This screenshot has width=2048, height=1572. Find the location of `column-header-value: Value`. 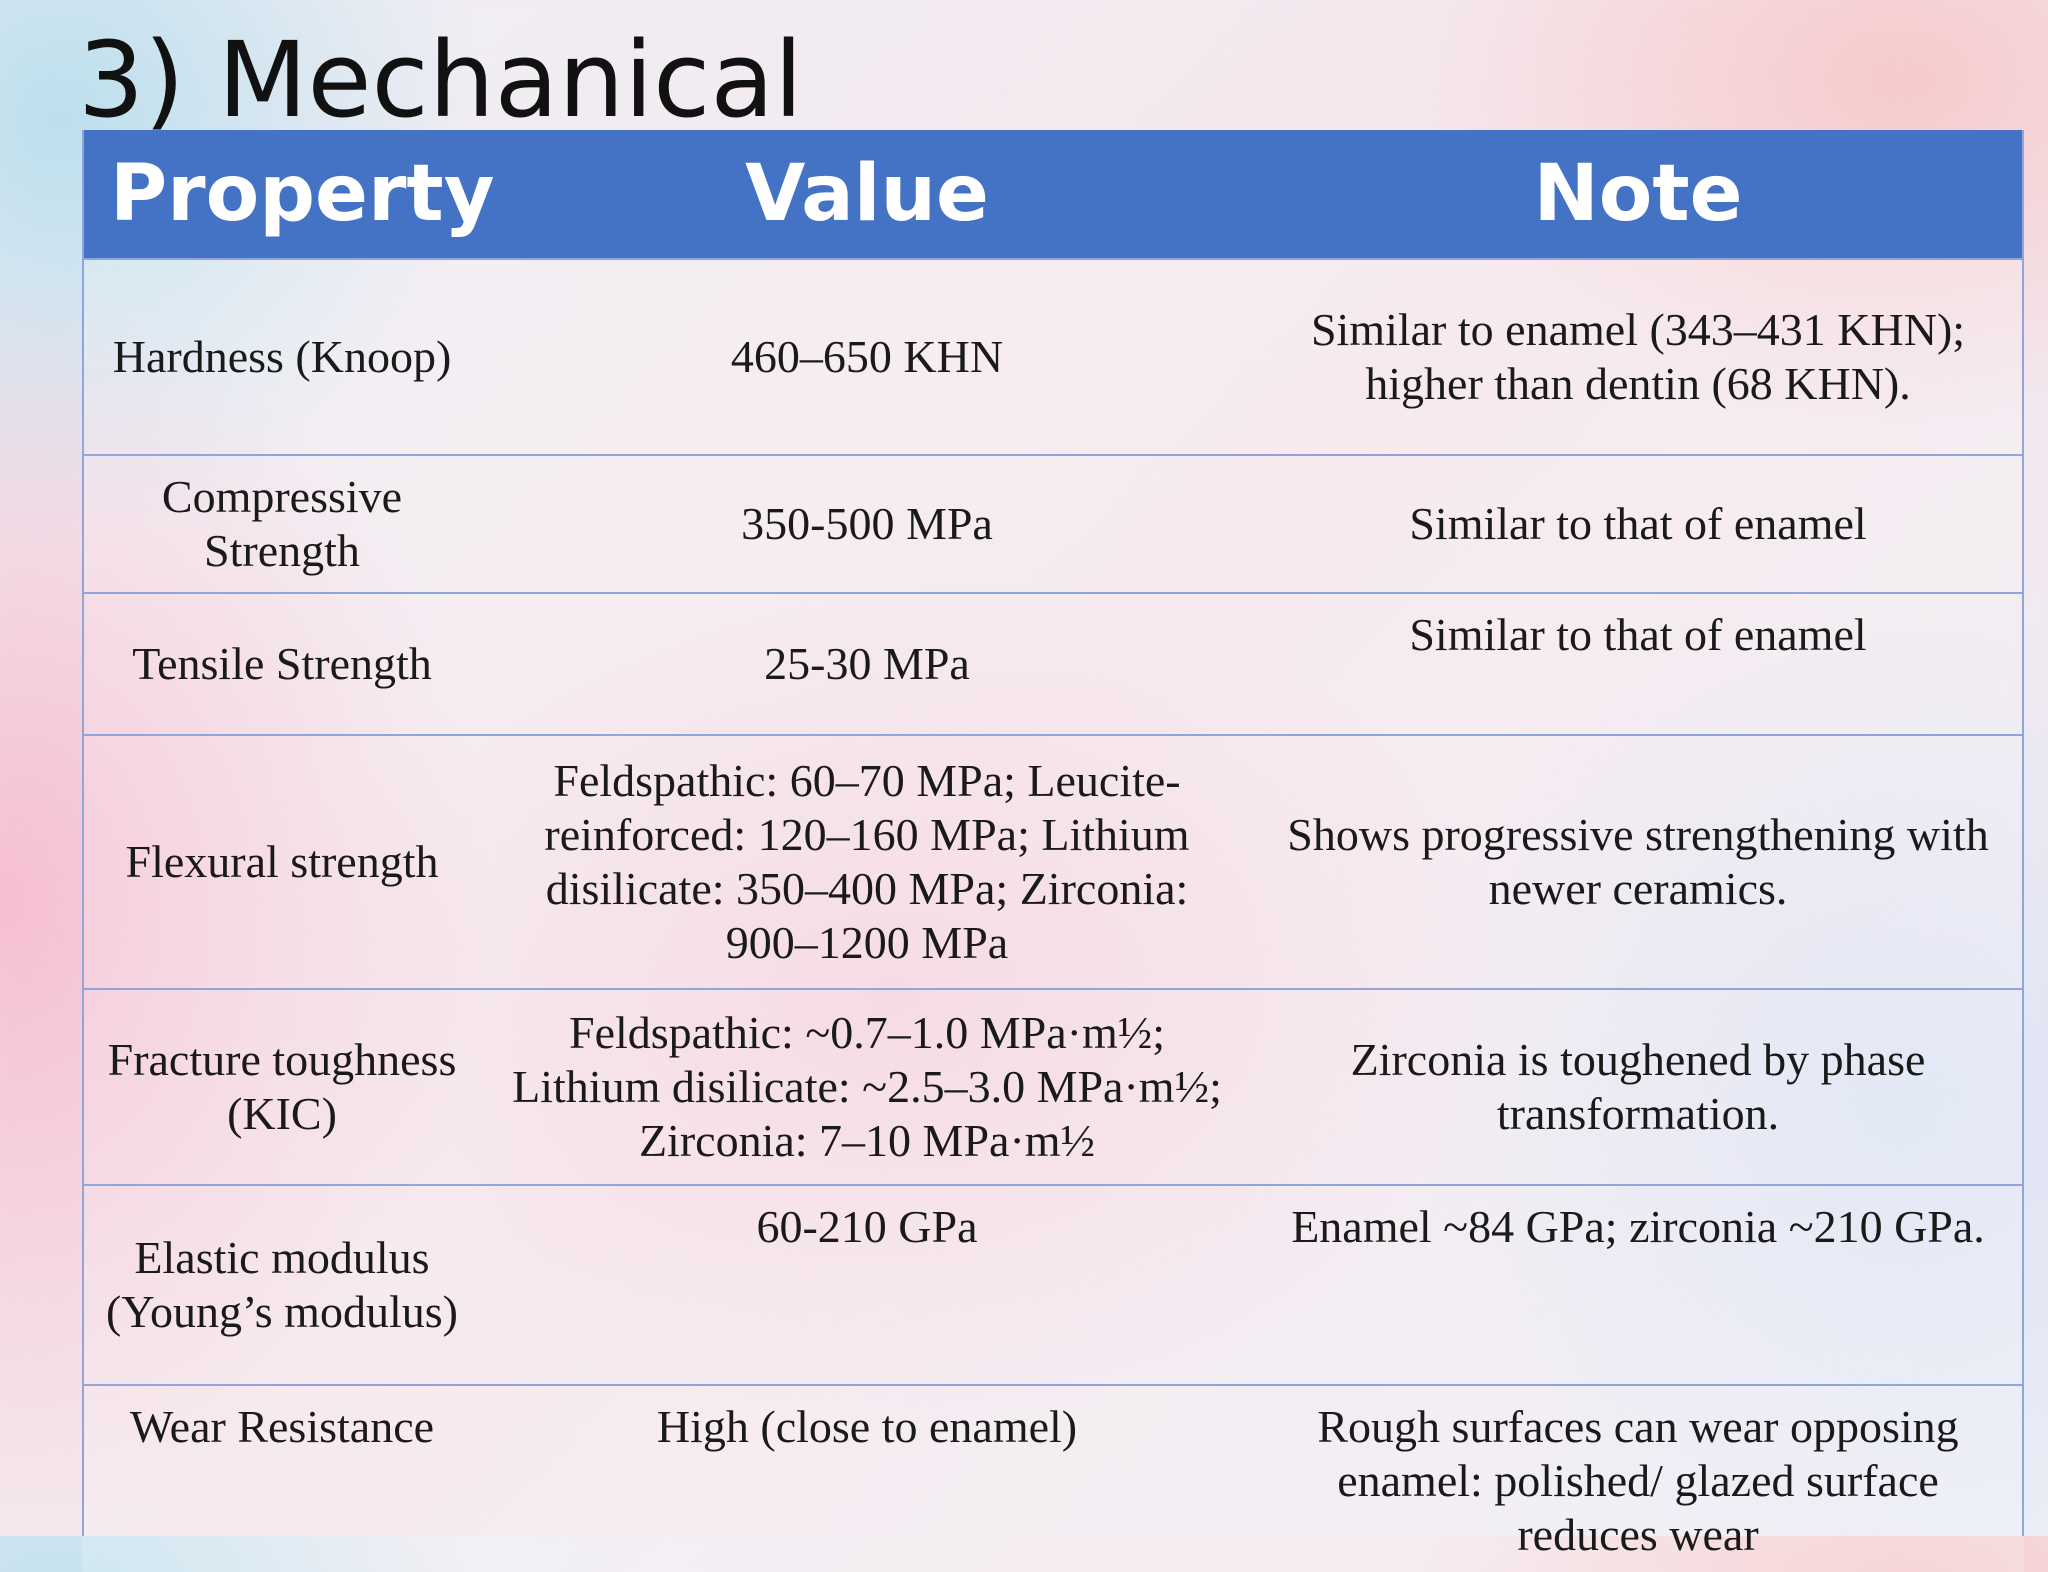

column-header-value: Value is located at coordinates (867, 194).